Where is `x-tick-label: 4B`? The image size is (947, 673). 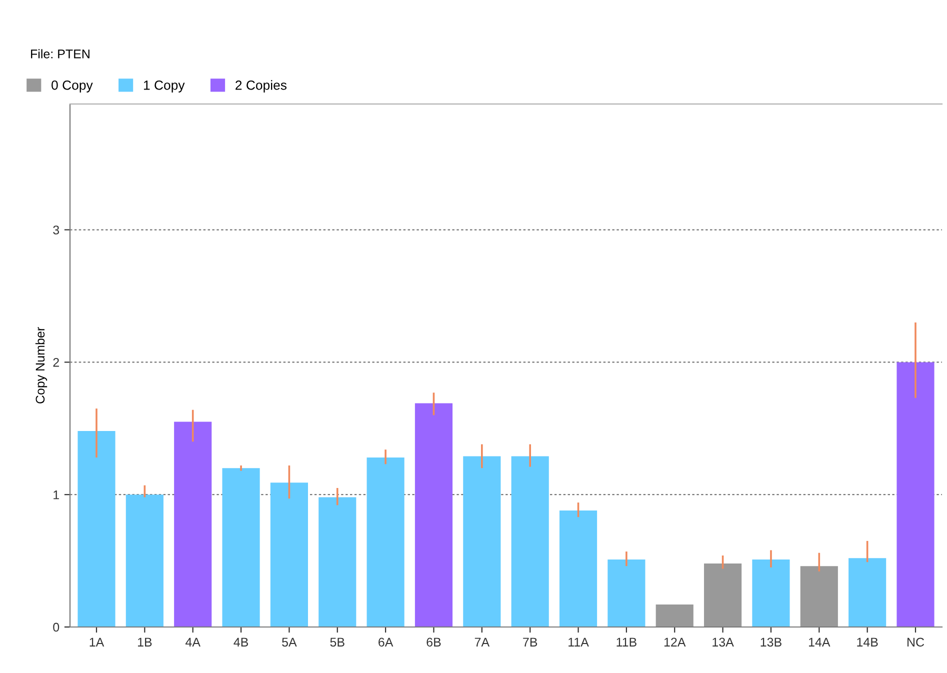 x-tick-label: 4B is located at coordinates (241, 642).